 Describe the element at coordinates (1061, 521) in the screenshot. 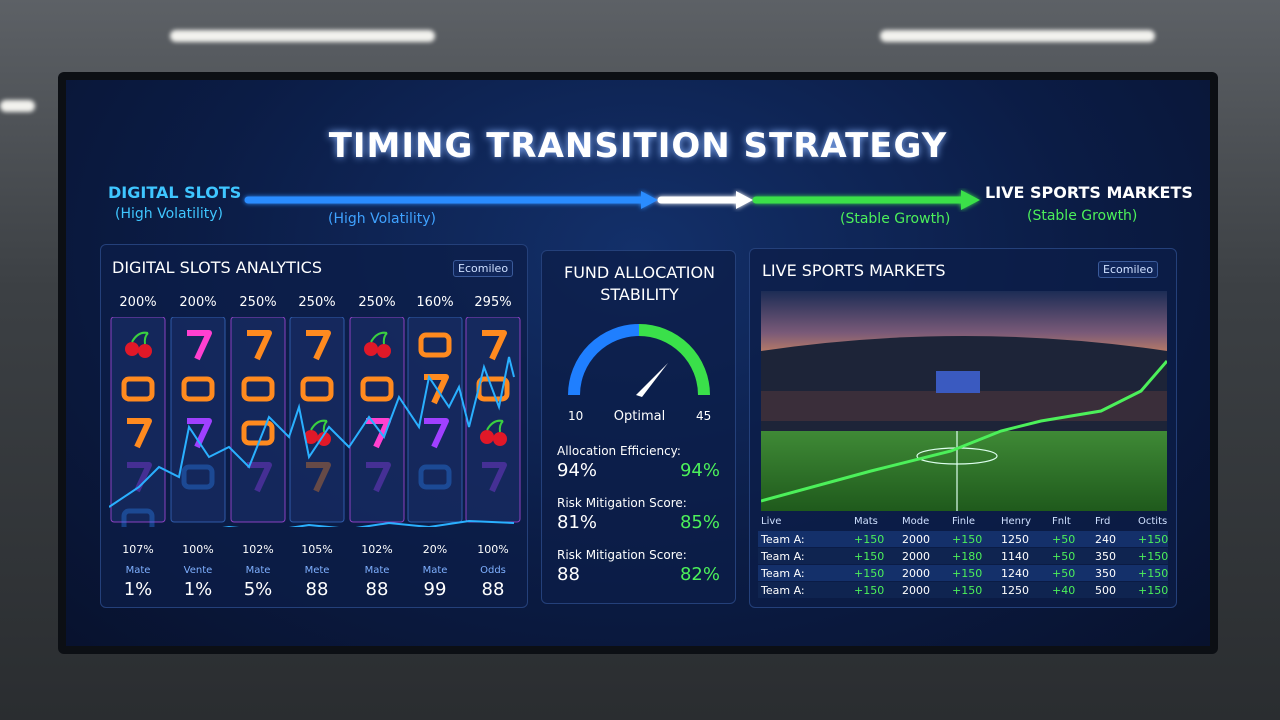

I see `table-header: Fnlt` at that location.